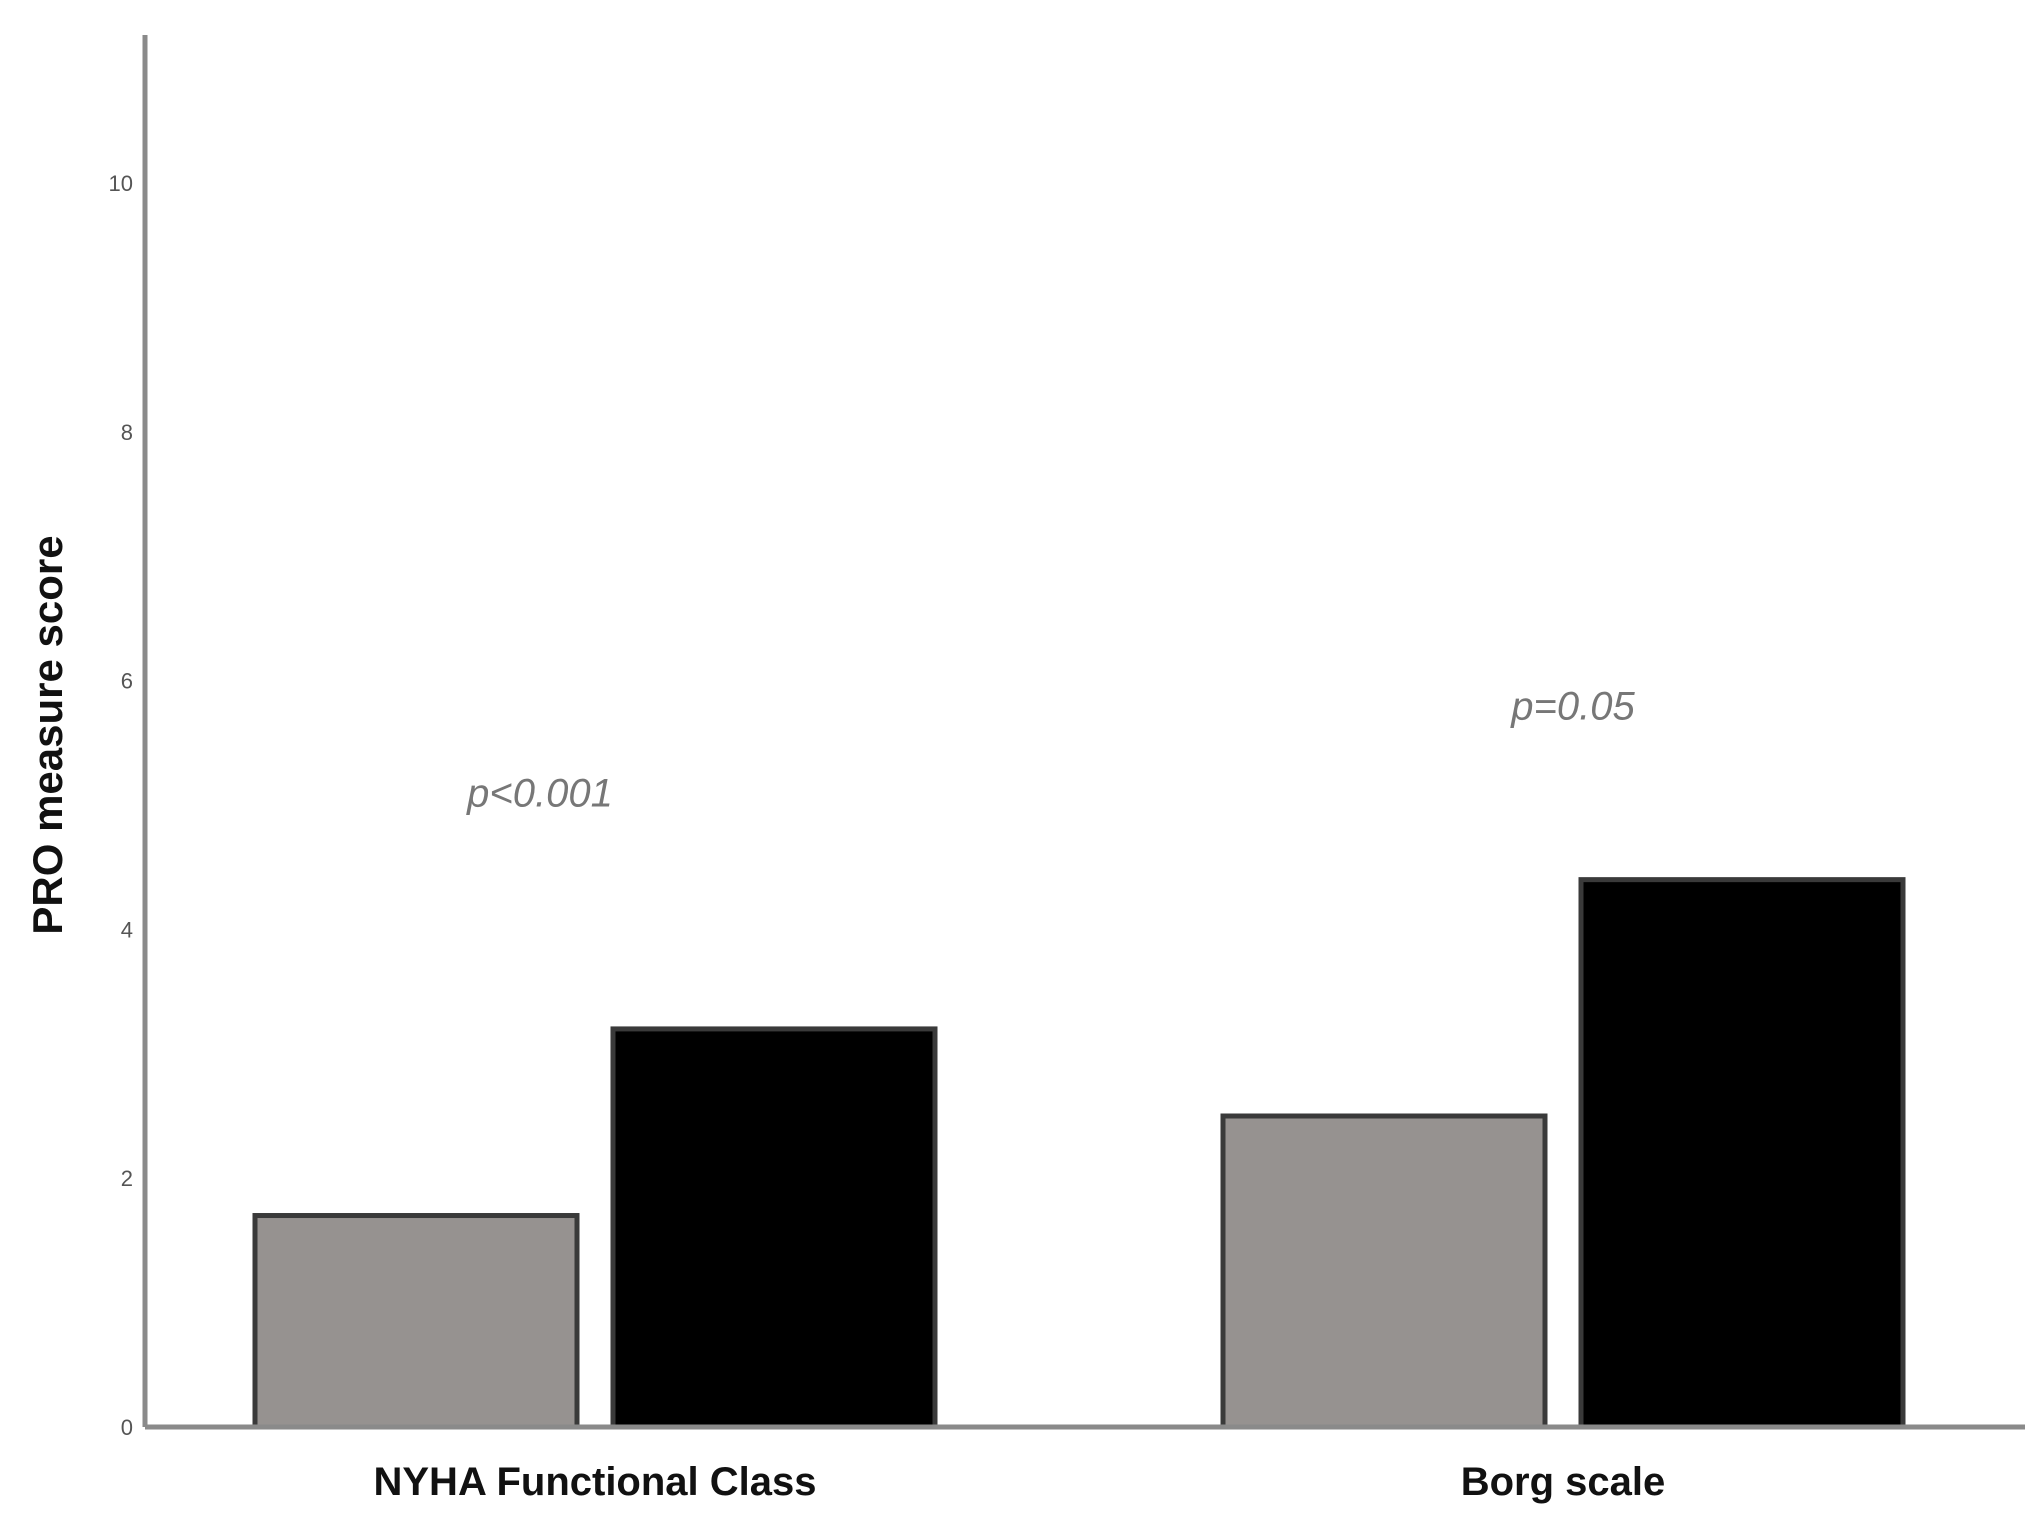  I want to click on category-labels-group: NYHA Functional Class Borg scale, so click(1019, 1482).